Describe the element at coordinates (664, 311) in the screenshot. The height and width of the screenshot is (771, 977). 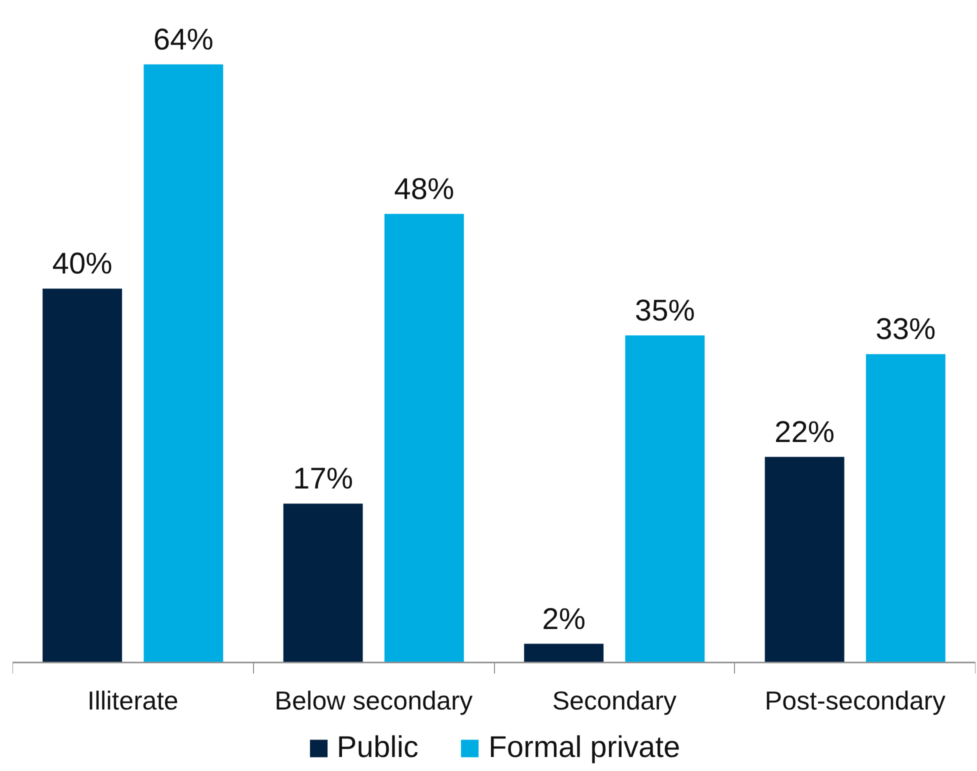
I see `data-label: 35%` at that location.